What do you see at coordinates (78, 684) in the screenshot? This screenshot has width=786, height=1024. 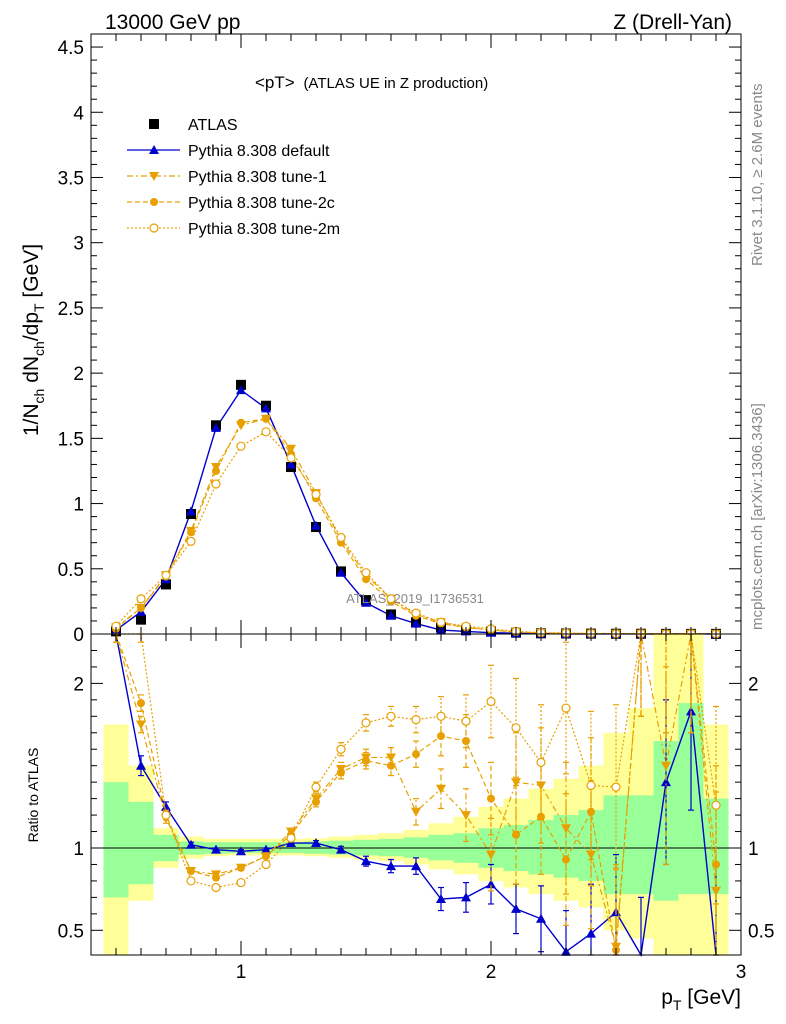 I see `ratio-y-tick-label: 2` at bounding box center [78, 684].